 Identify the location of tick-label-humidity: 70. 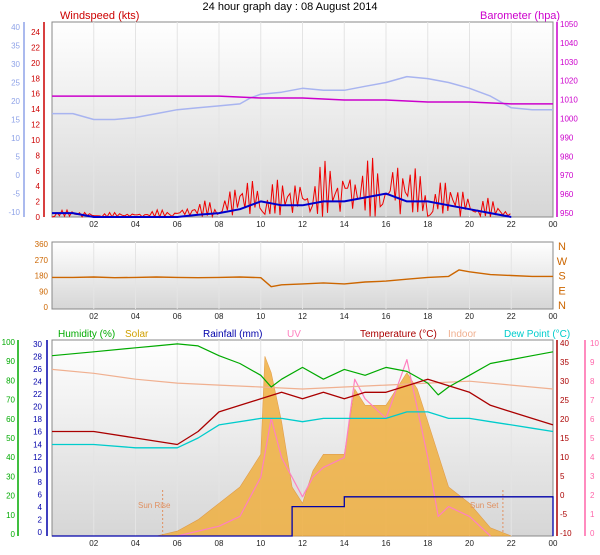
(10, 400).